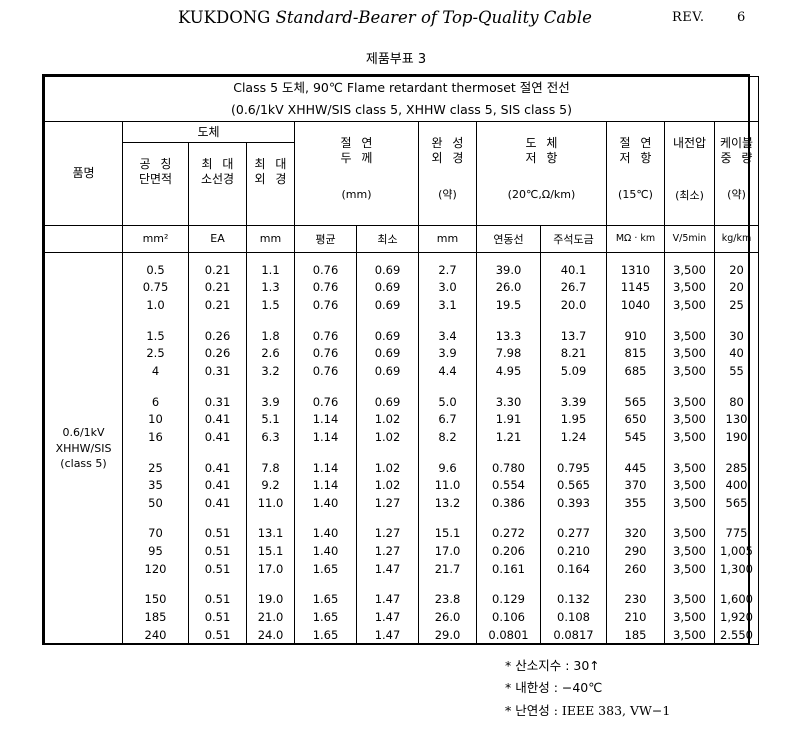  Describe the element at coordinates (573, 617) in the screenshot. I see `data-cell: 0.108` at that location.